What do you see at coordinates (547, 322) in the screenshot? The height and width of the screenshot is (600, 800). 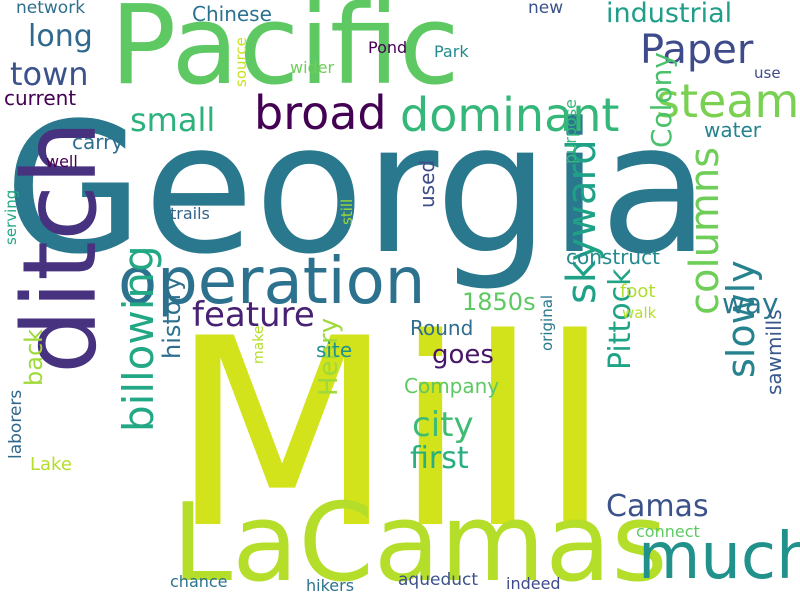 I see `word-original: original` at bounding box center [547, 322].